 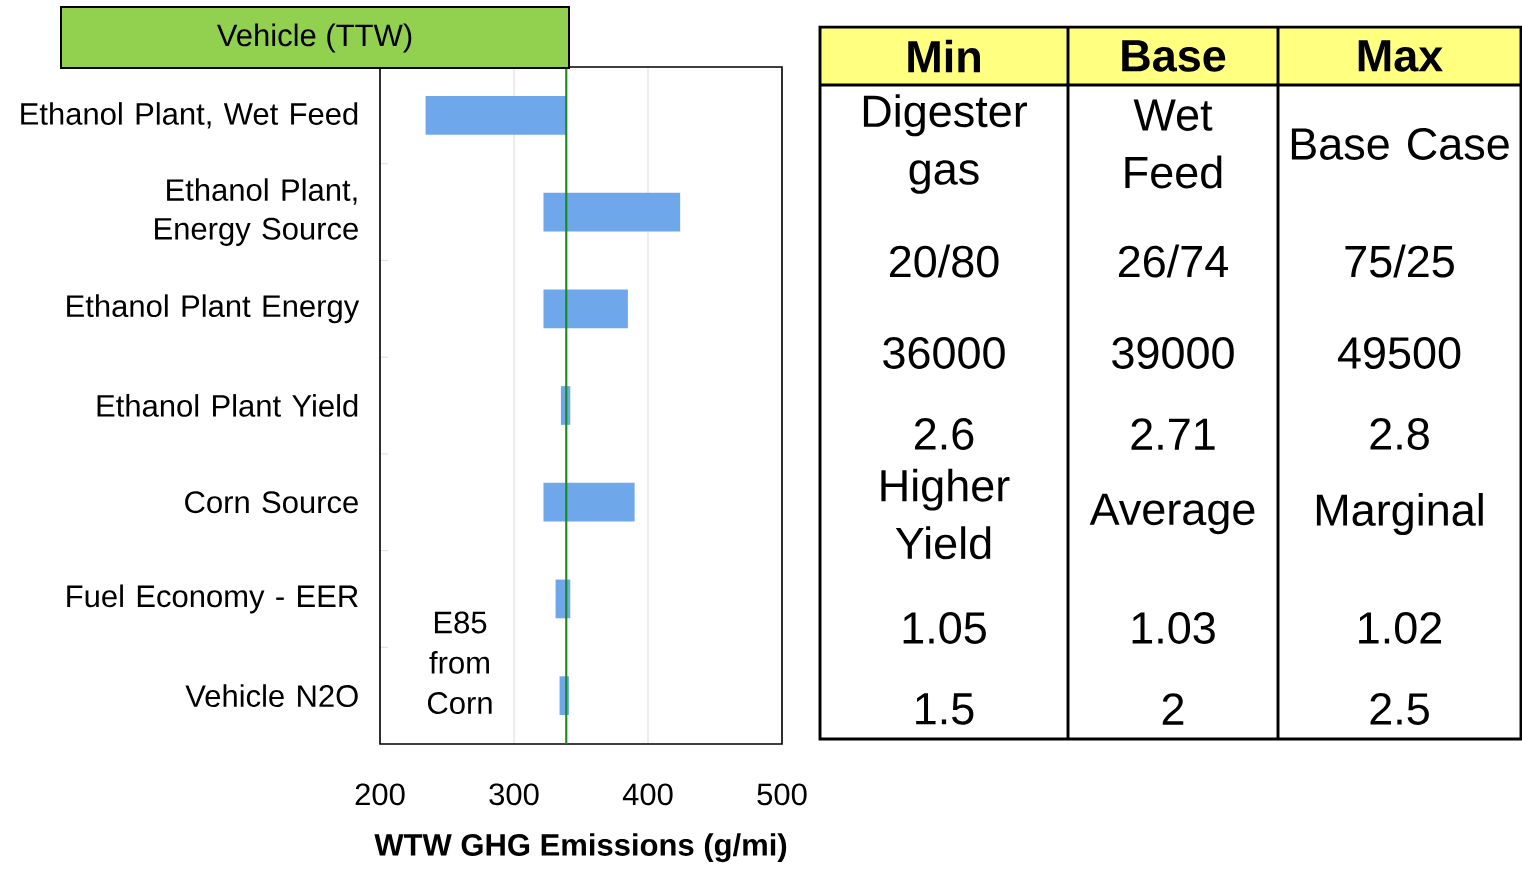 What do you see at coordinates (1400, 56) in the screenshot?
I see `category-label: Max` at bounding box center [1400, 56].